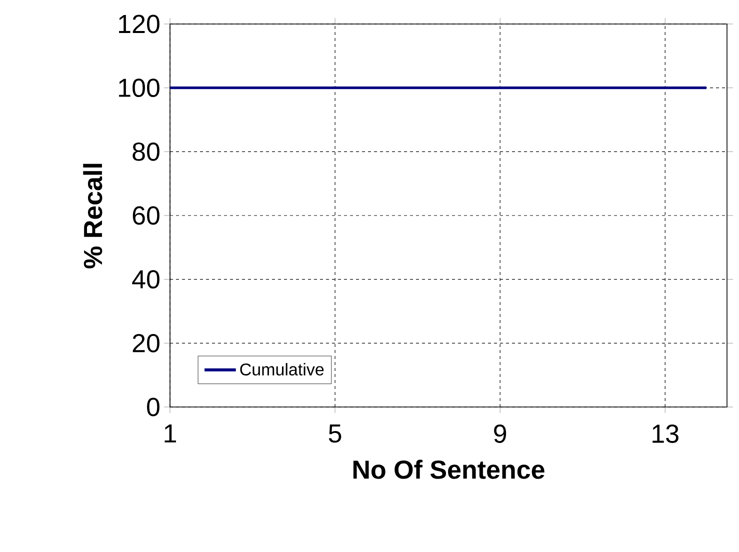 The width and height of the screenshot is (739, 552). Describe the element at coordinates (146, 343) in the screenshot. I see `y-tick-label: 20` at that location.